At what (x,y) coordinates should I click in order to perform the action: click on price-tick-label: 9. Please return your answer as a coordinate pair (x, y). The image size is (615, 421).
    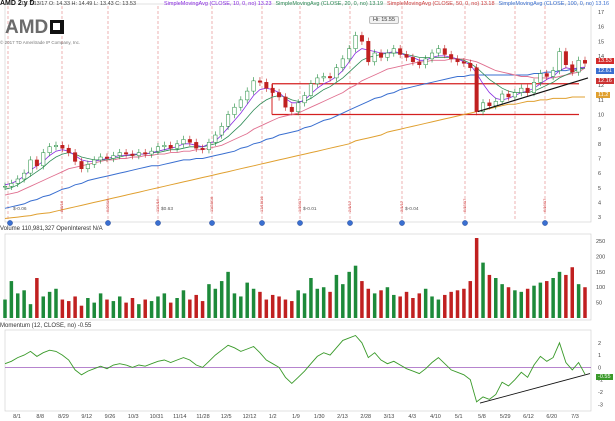
    Looking at the image, I should click on (599, 130).